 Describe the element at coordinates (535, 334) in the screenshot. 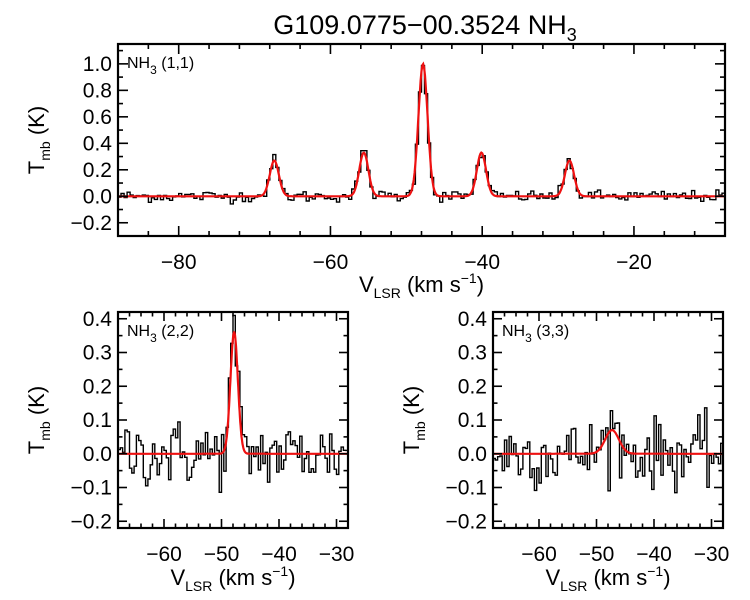

I see `panel-label: NH3 (3,3)` at that location.